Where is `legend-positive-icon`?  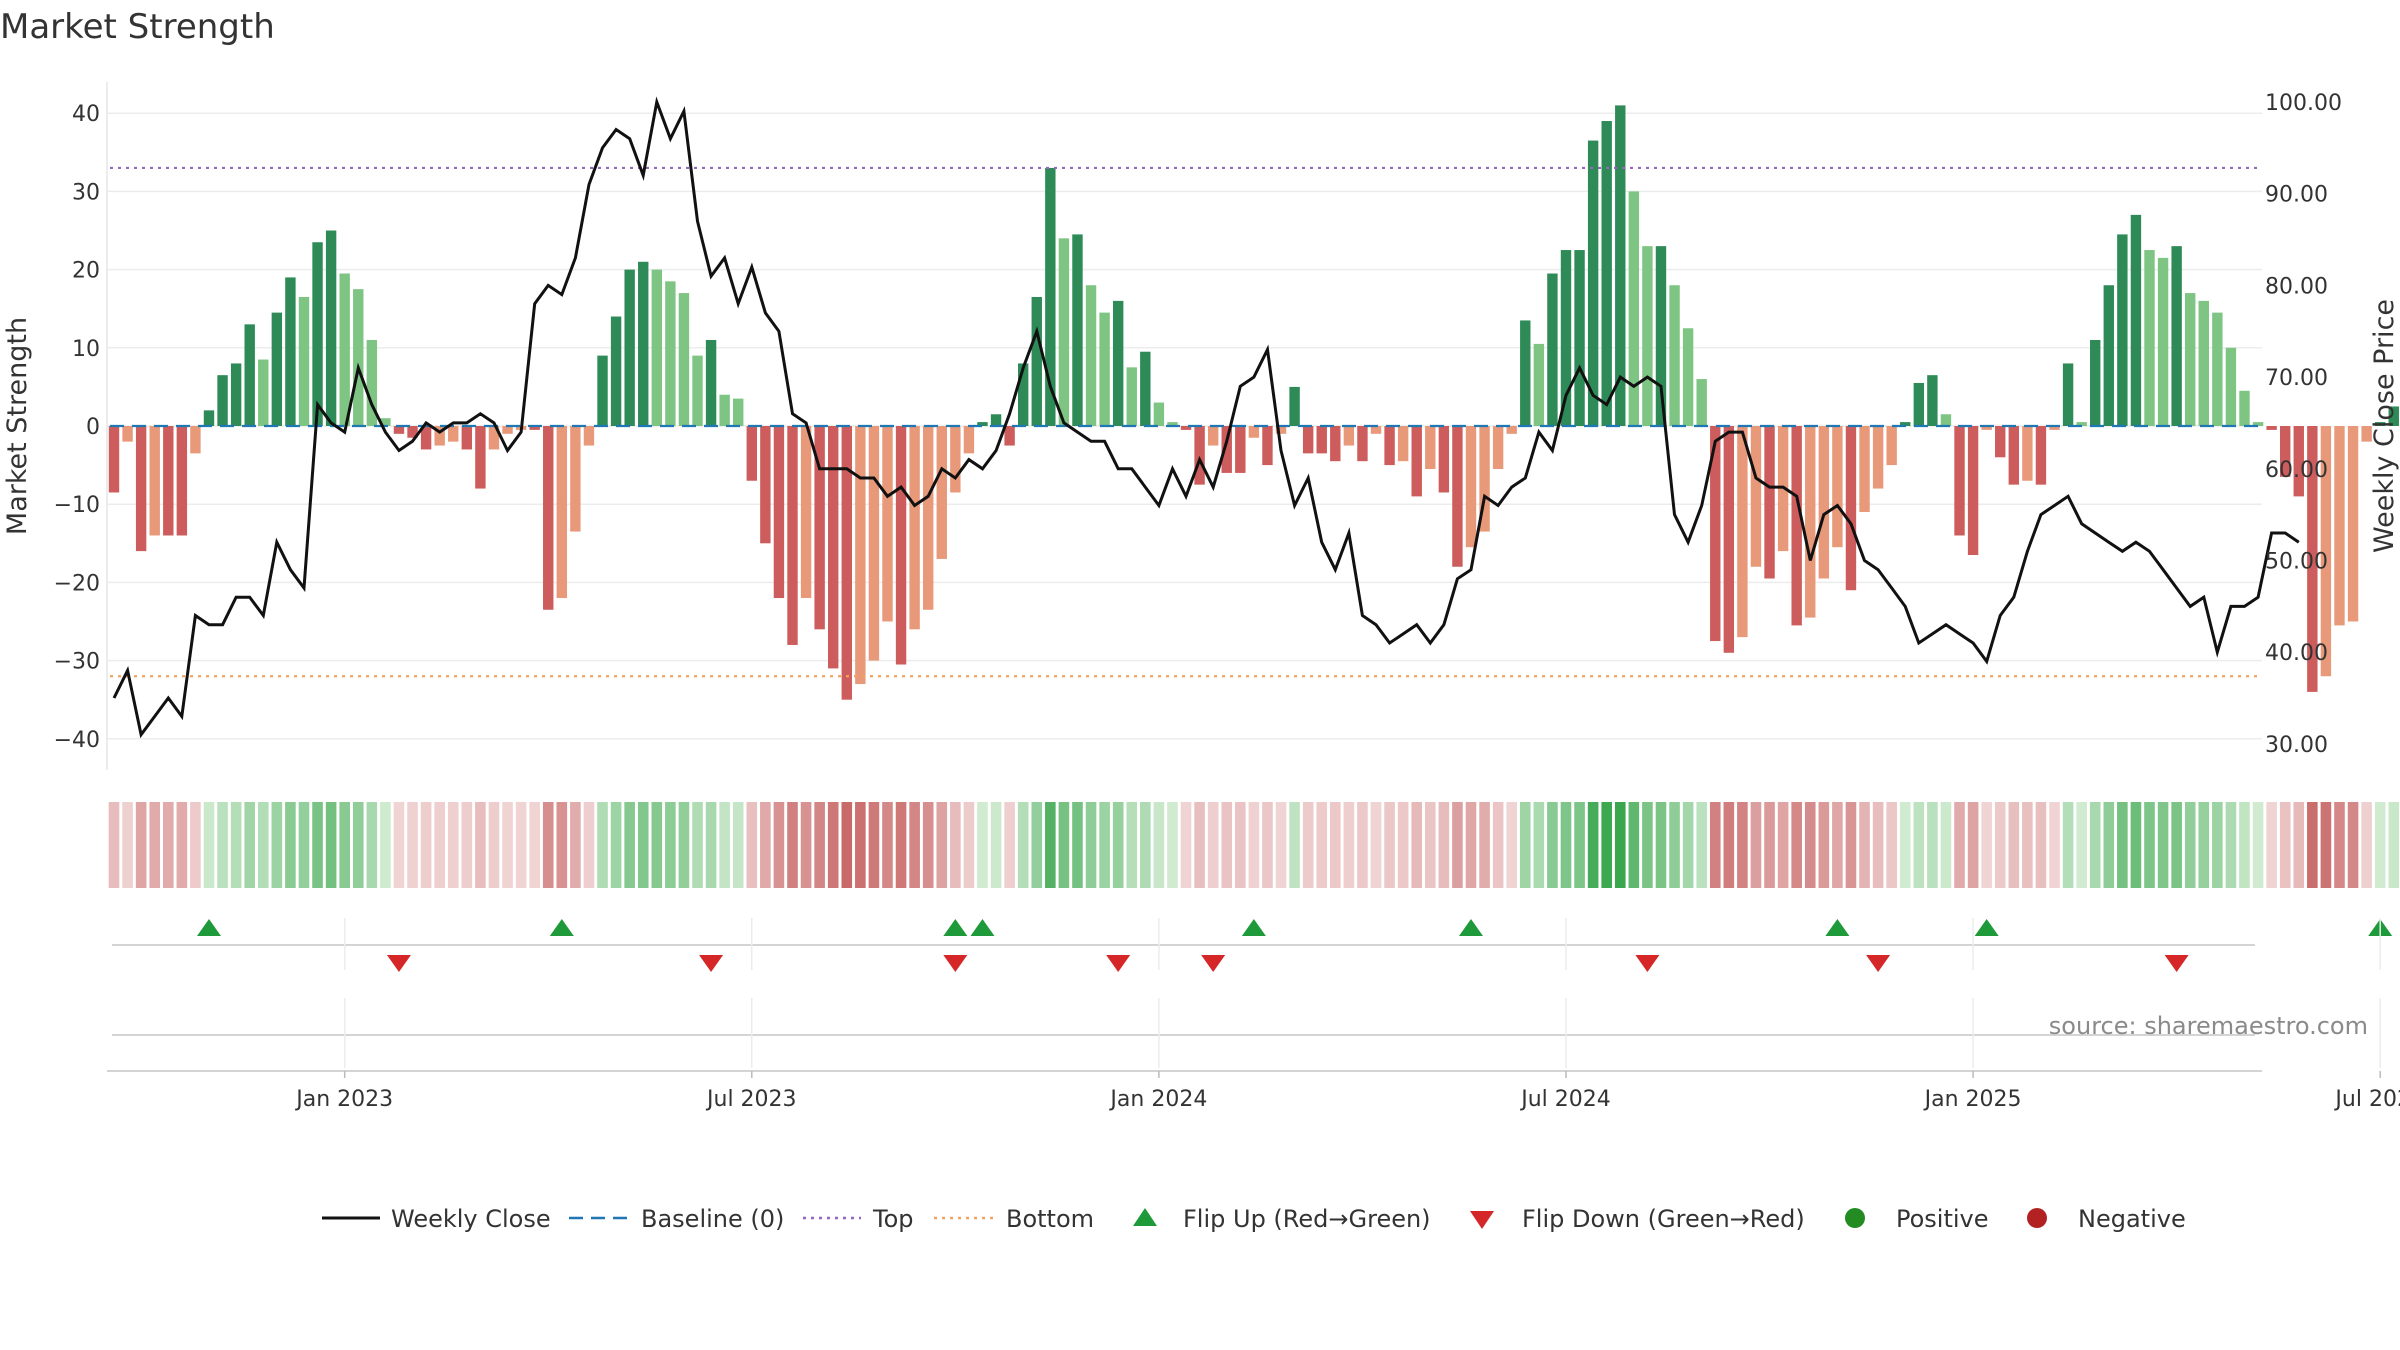 legend-positive-icon is located at coordinates (1855, 1218).